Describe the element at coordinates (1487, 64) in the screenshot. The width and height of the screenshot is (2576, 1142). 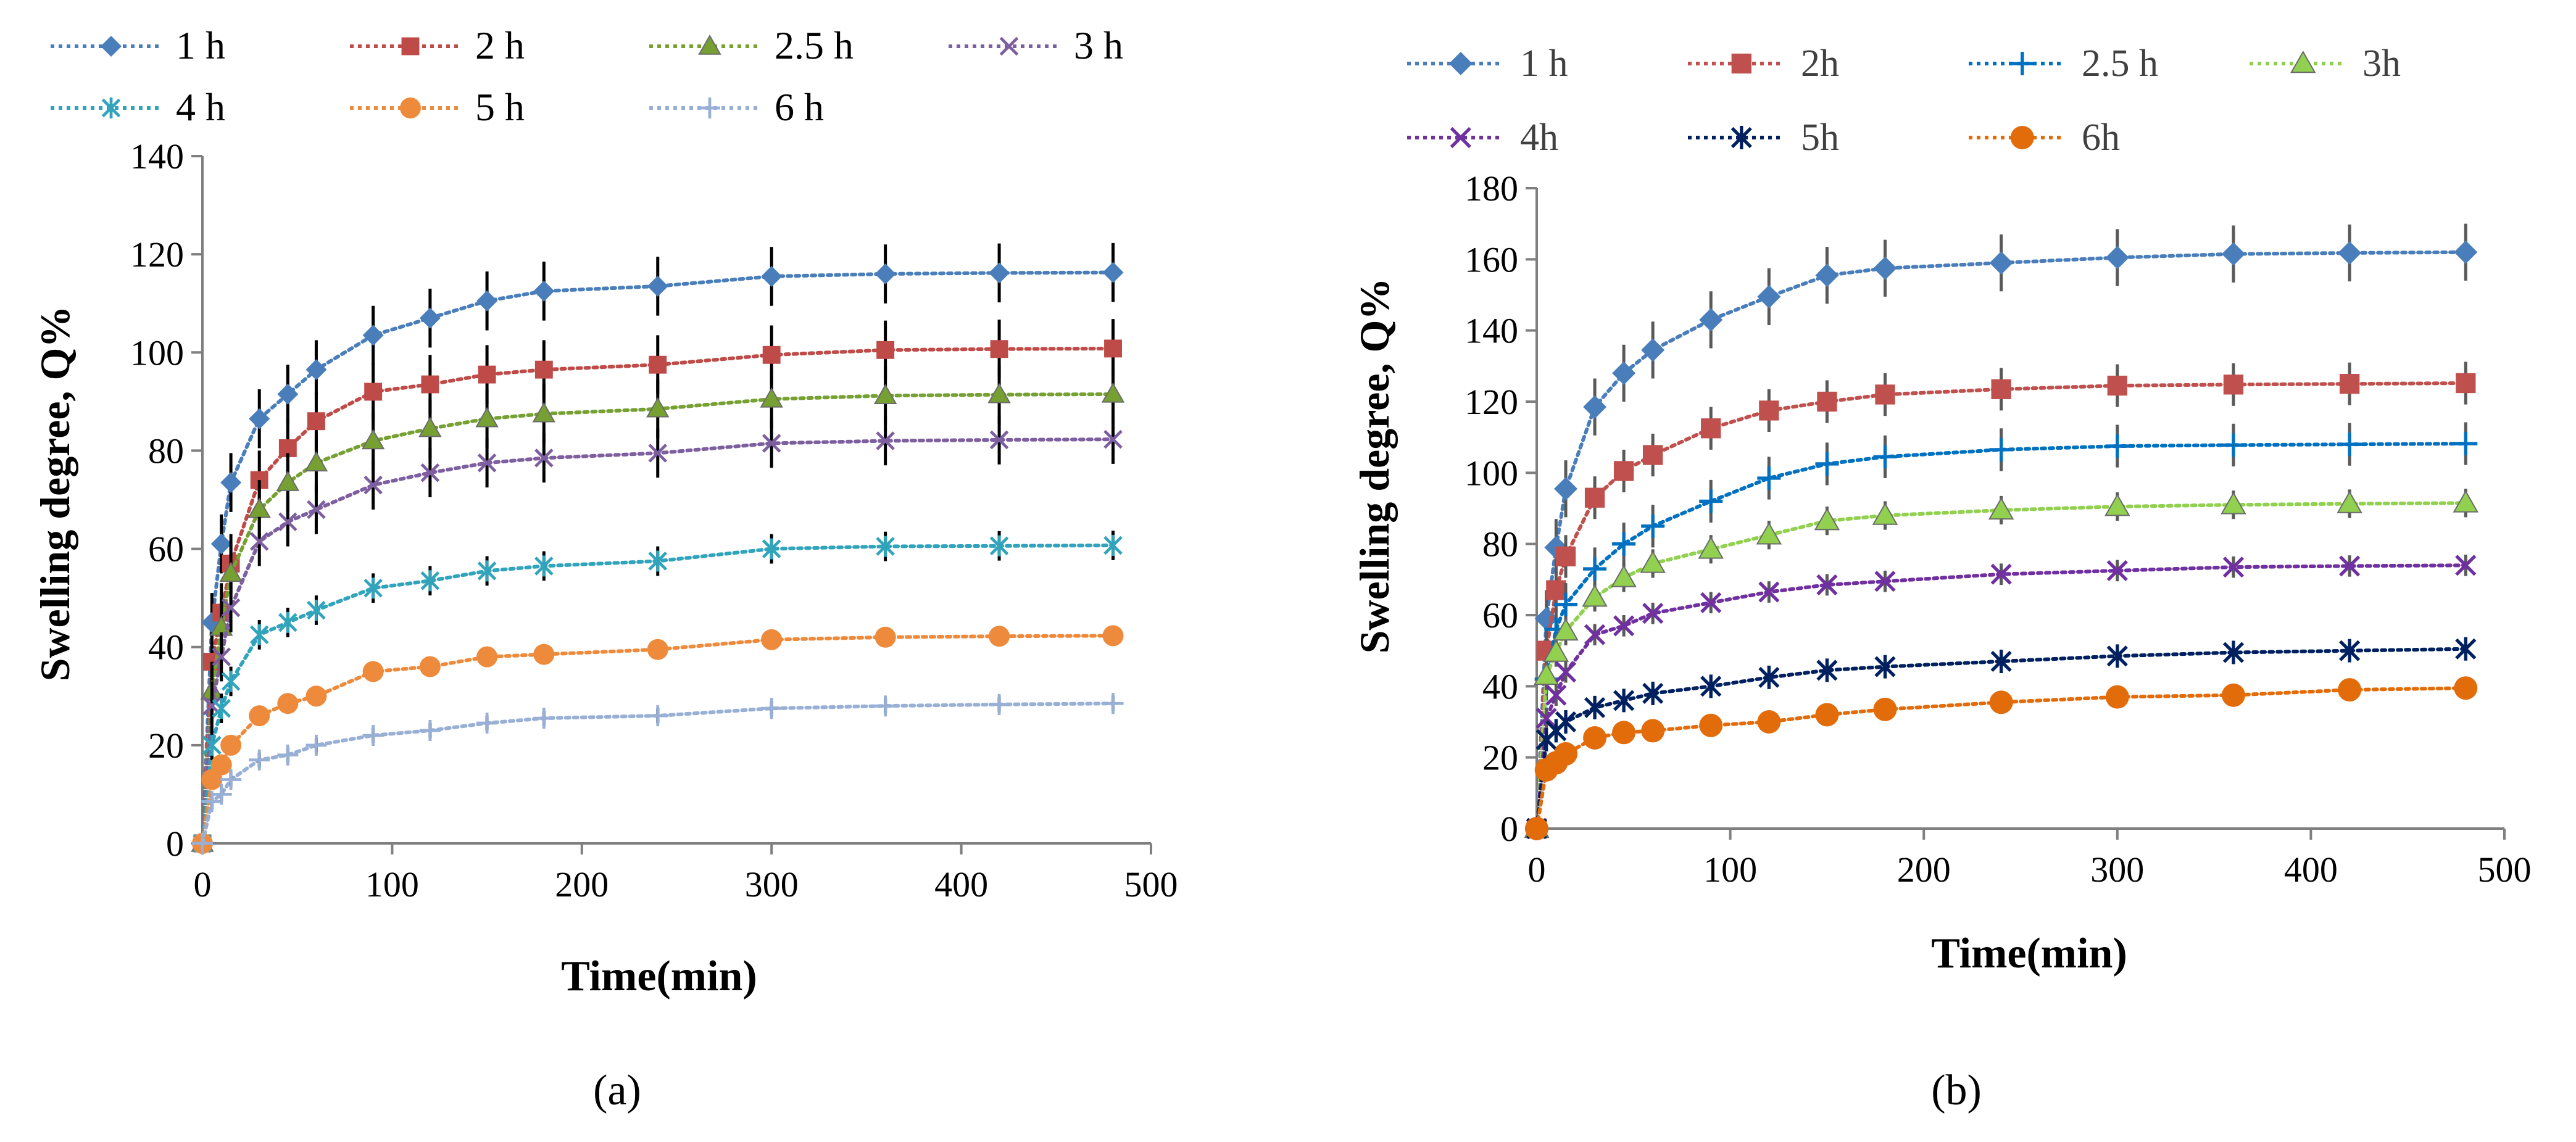
I see `legend-entry: 1 h` at that location.